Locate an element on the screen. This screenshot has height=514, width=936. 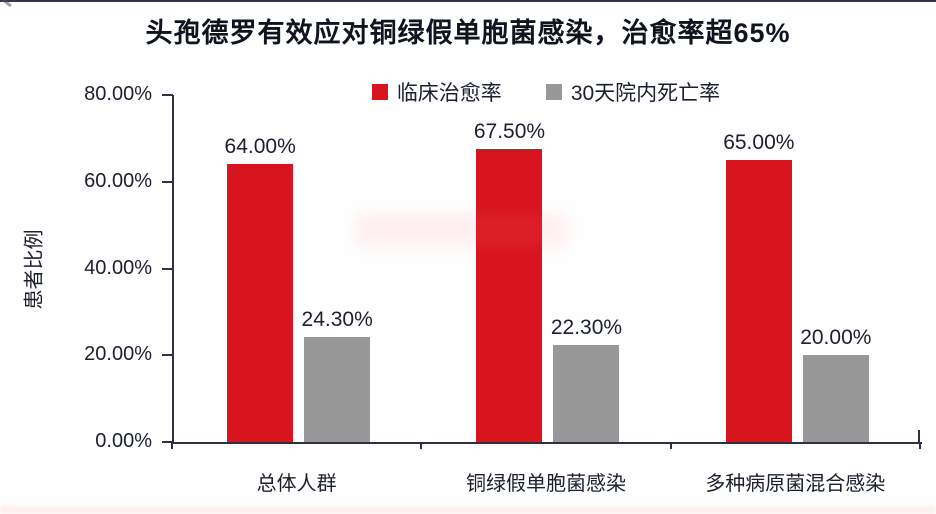
category-label: 铜绿假单胞菌感染 is located at coordinates (545, 484).